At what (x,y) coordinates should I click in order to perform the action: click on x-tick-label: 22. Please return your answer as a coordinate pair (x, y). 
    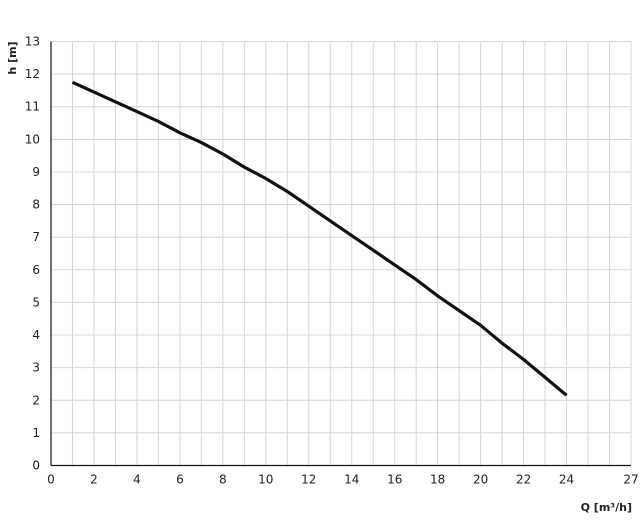
    Looking at the image, I should click on (523, 480).